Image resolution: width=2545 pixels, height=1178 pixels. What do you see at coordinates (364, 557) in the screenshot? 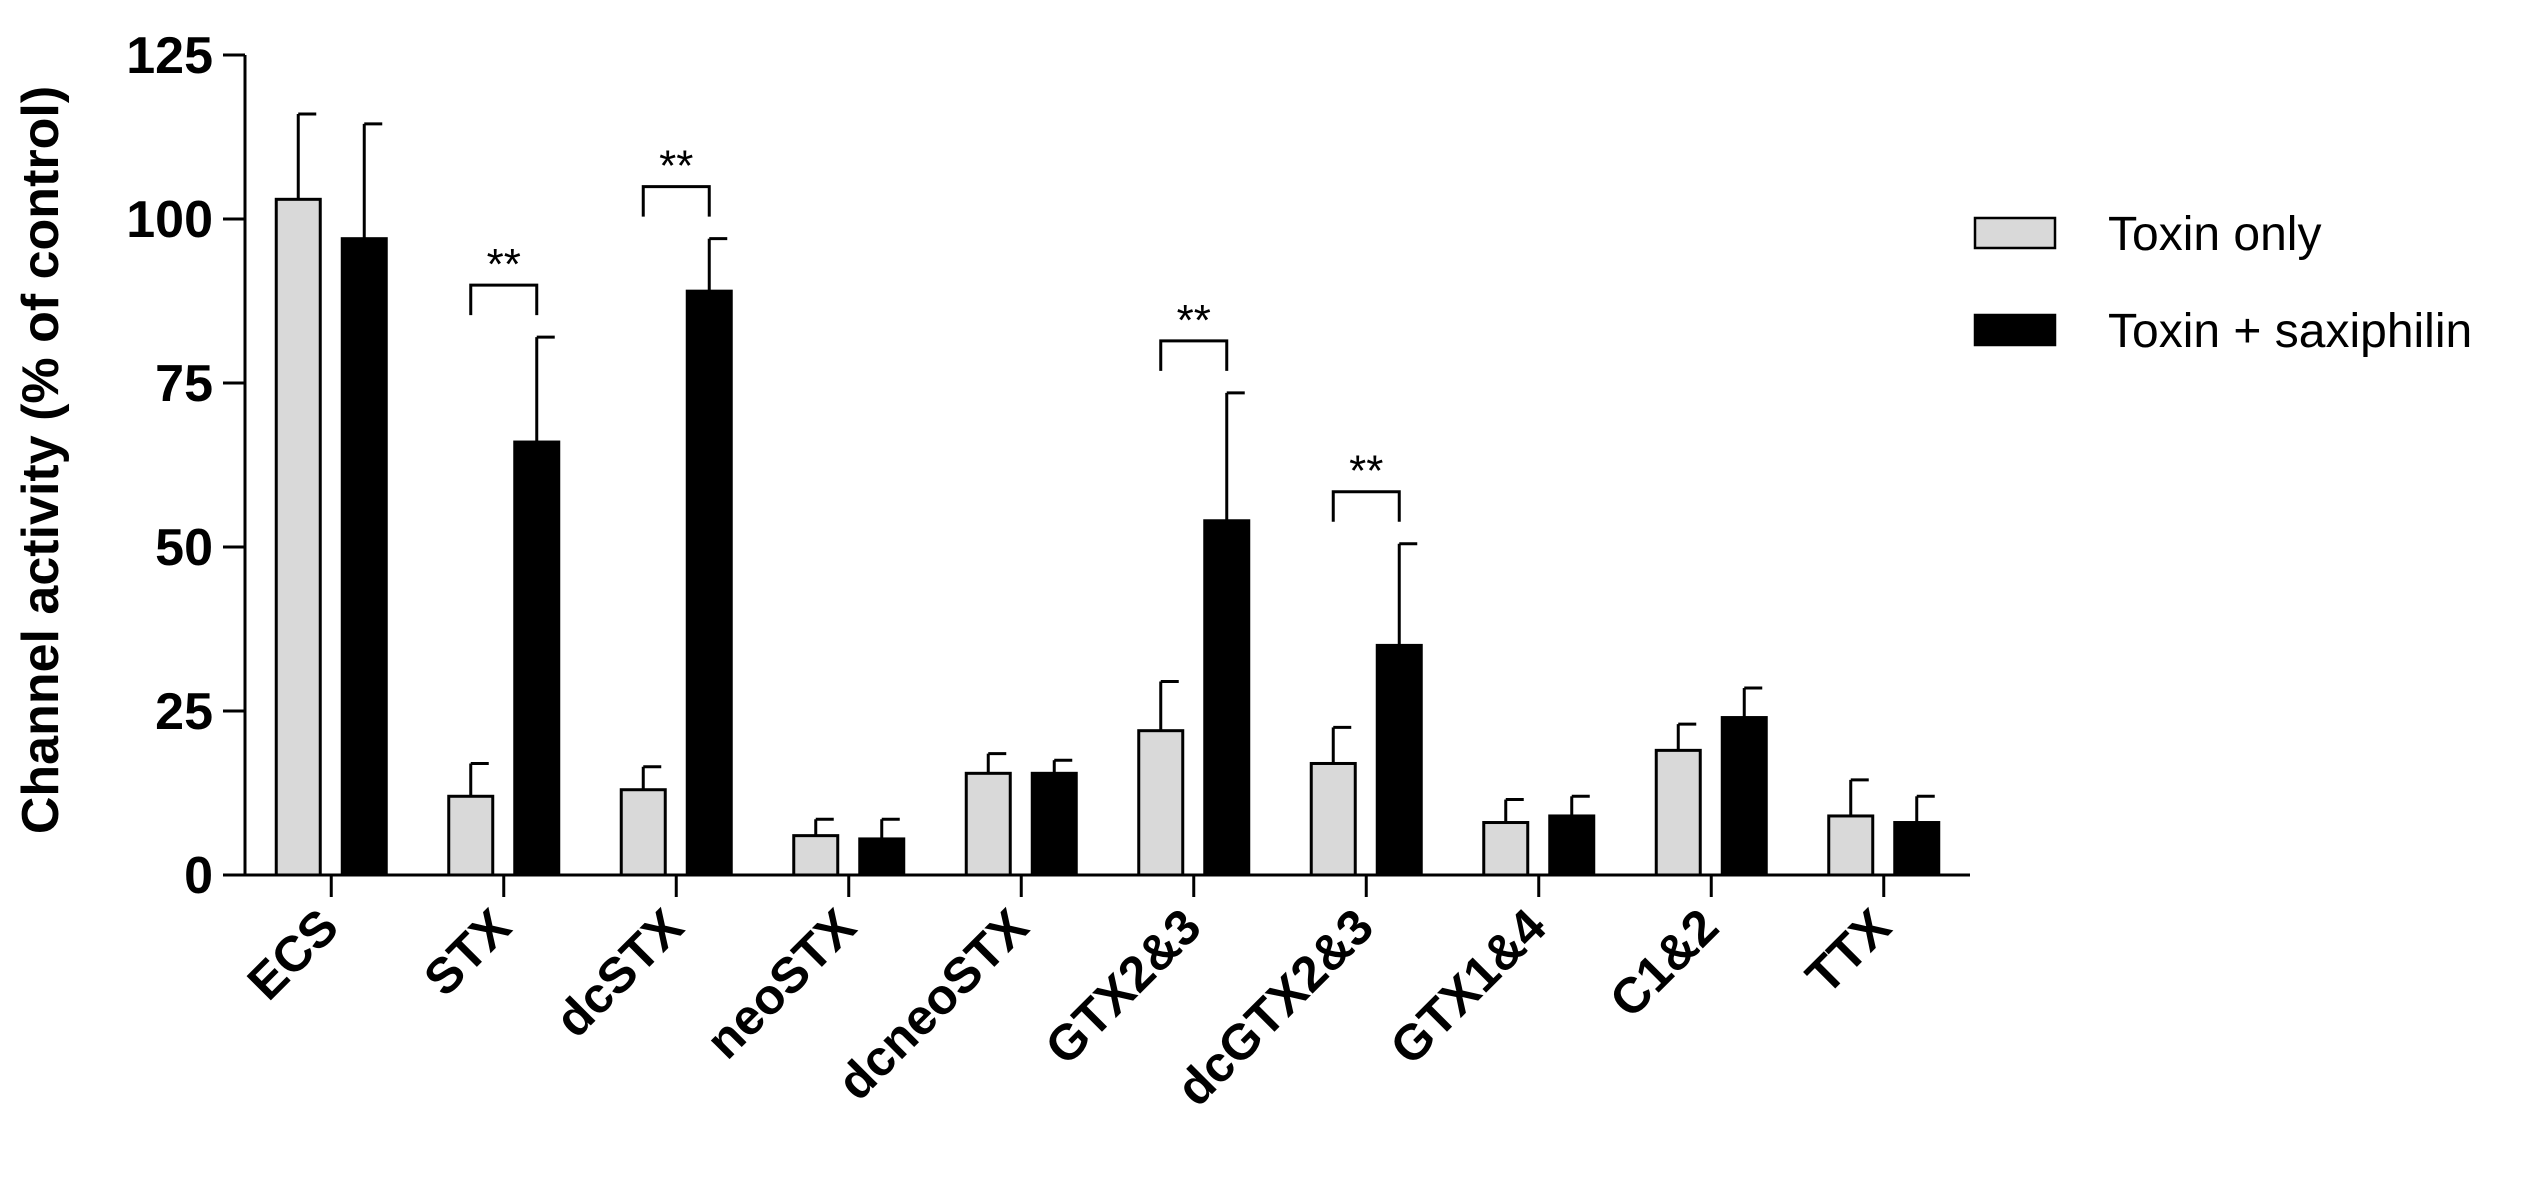
I see `bar-toxin-saxiphilin-ecs` at bounding box center [364, 557].